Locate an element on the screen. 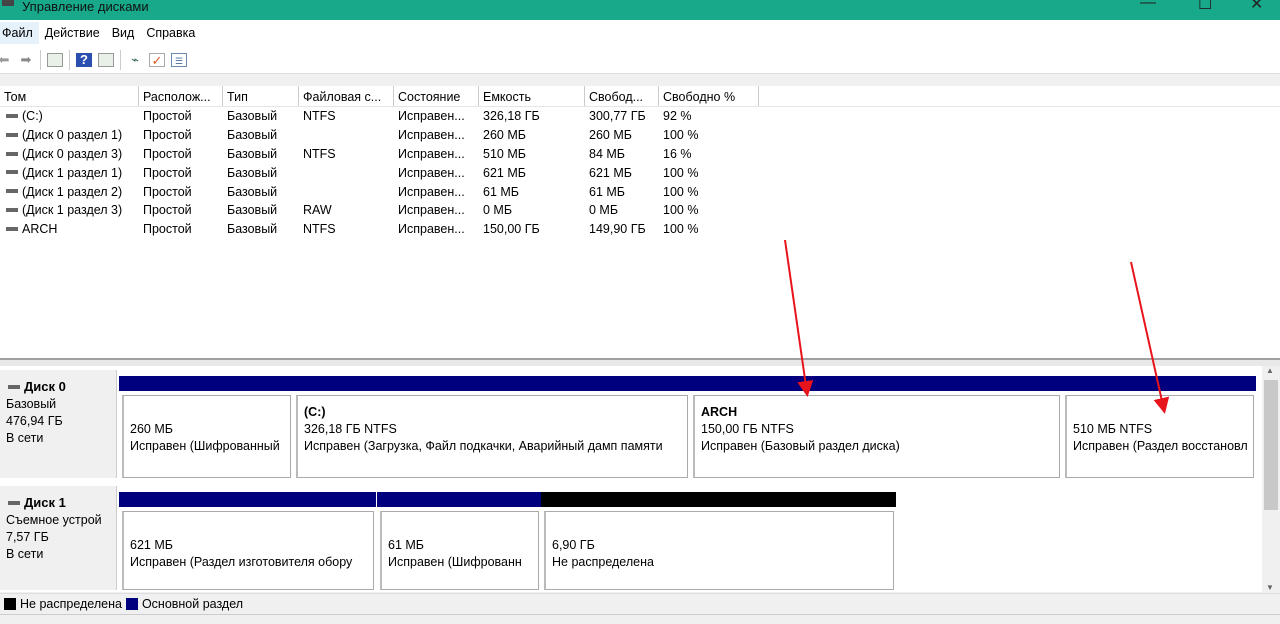  partition-state: Исправен (Базовый раздел диска) is located at coordinates (800, 446).